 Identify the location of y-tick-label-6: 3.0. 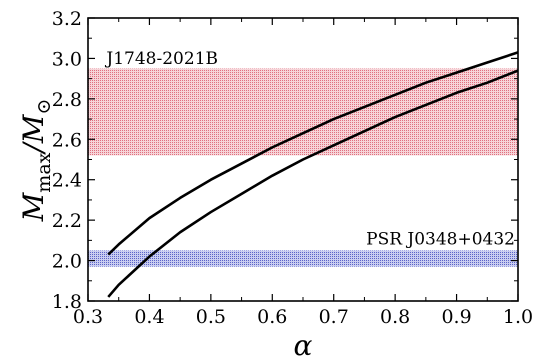
(67, 59).